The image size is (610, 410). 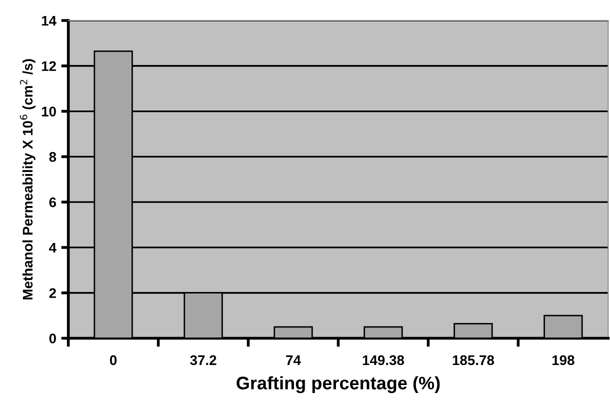 I want to click on y-tick-label: 2, so click(x=52, y=293).